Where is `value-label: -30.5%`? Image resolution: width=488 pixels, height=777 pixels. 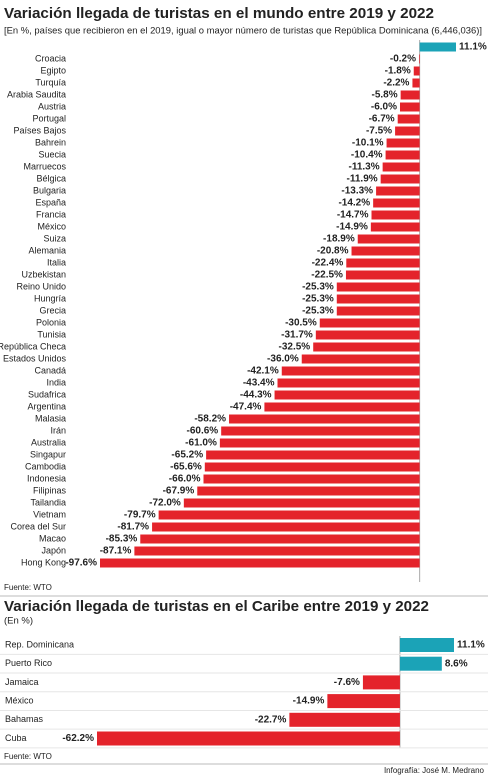
value-label: -30.5% is located at coordinates (301, 323).